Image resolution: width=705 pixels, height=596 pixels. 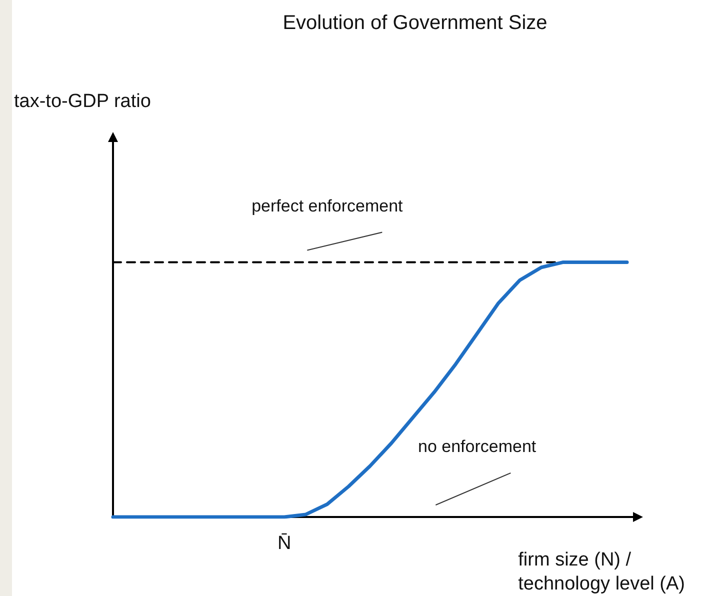 I want to click on x-axis-title: firm size (N) / technology level (A), so click(x=602, y=572).